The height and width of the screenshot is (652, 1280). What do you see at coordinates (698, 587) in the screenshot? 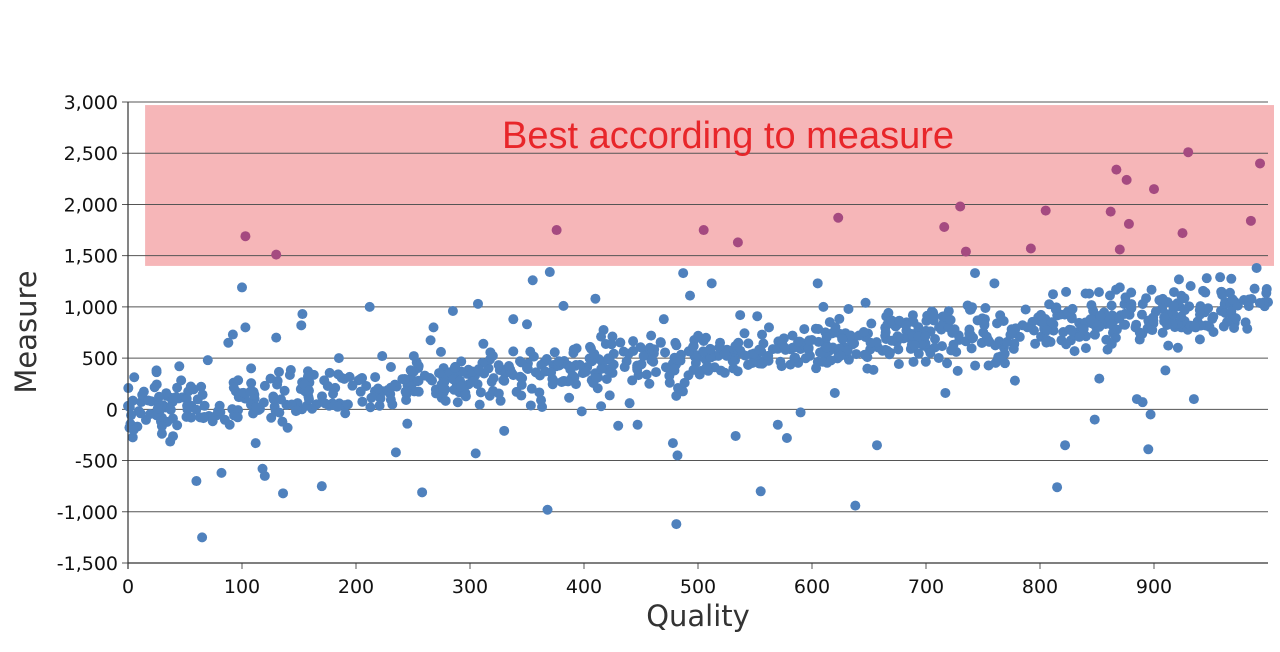
I see `x-tick-label: 500` at bounding box center [698, 587].